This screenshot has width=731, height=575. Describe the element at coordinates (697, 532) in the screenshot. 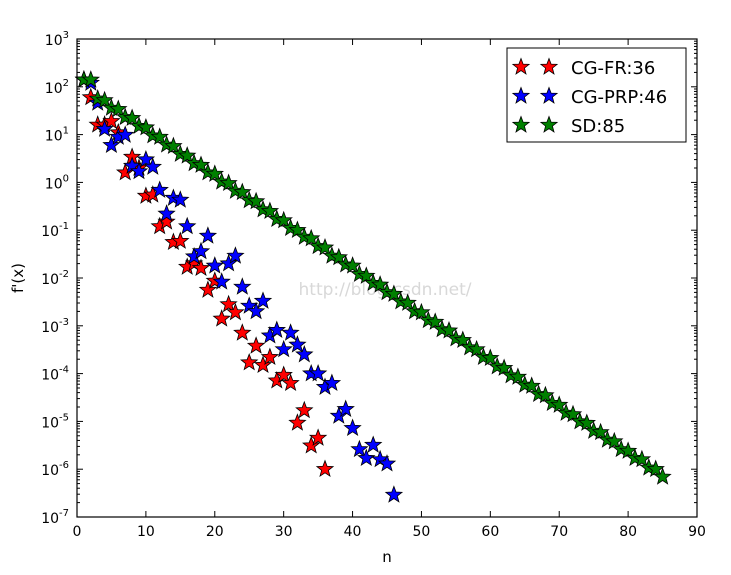

I see `x-tick-label: 90` at that location.